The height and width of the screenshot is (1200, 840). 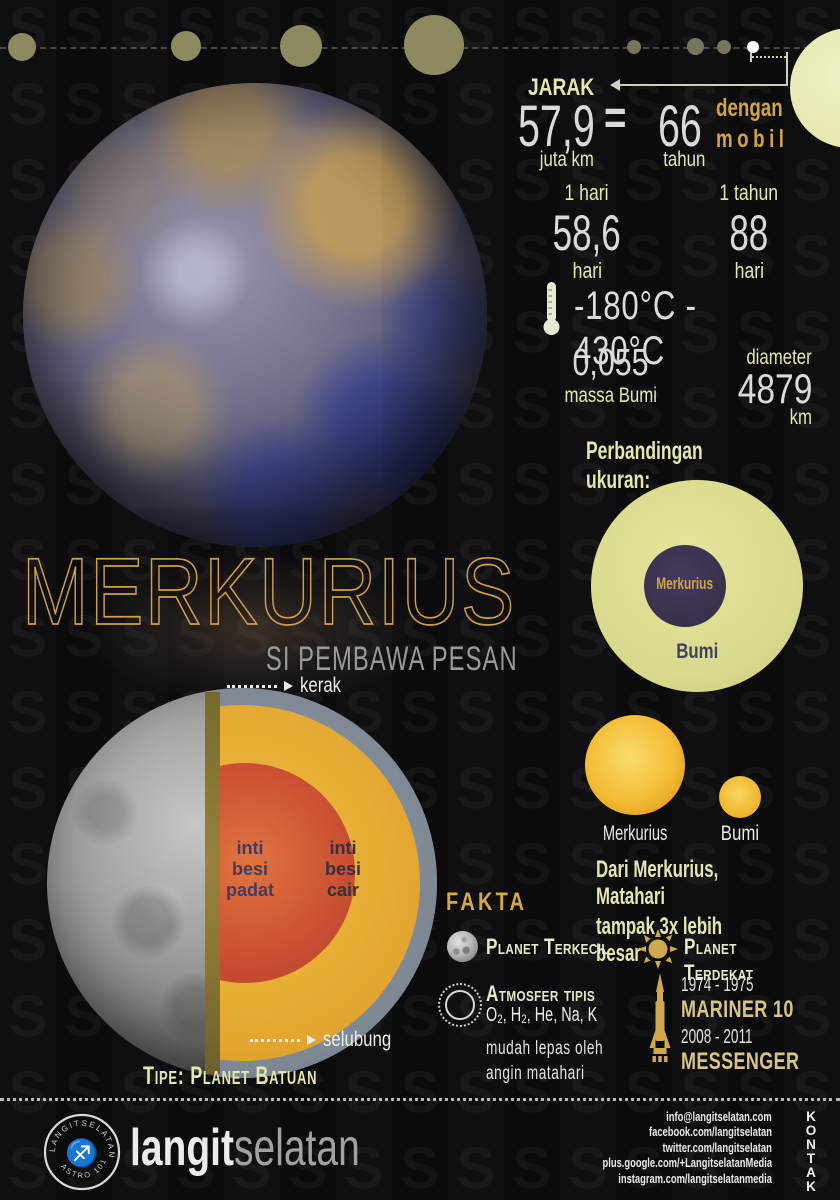 What do you see at coordinates (779, 357) in the screenshot?
I see `diameter-label: diameter` at bounding box center [779, 357].